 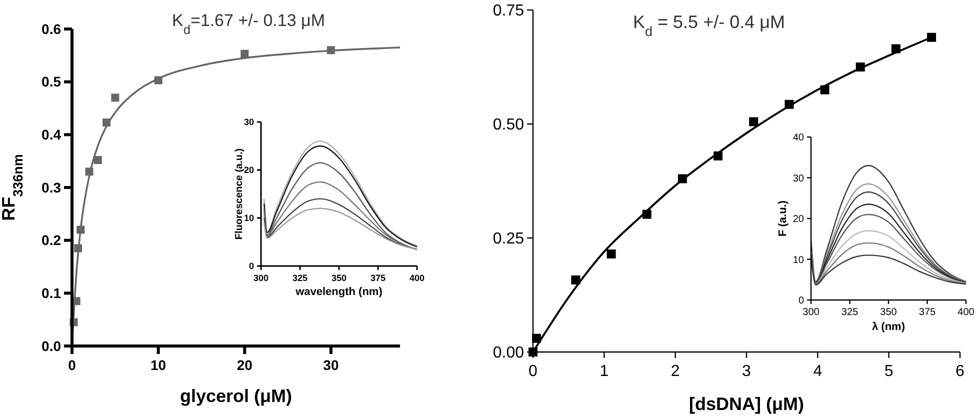 I want to click on y-tick-label: 0.5, so click(x=52, y=82).